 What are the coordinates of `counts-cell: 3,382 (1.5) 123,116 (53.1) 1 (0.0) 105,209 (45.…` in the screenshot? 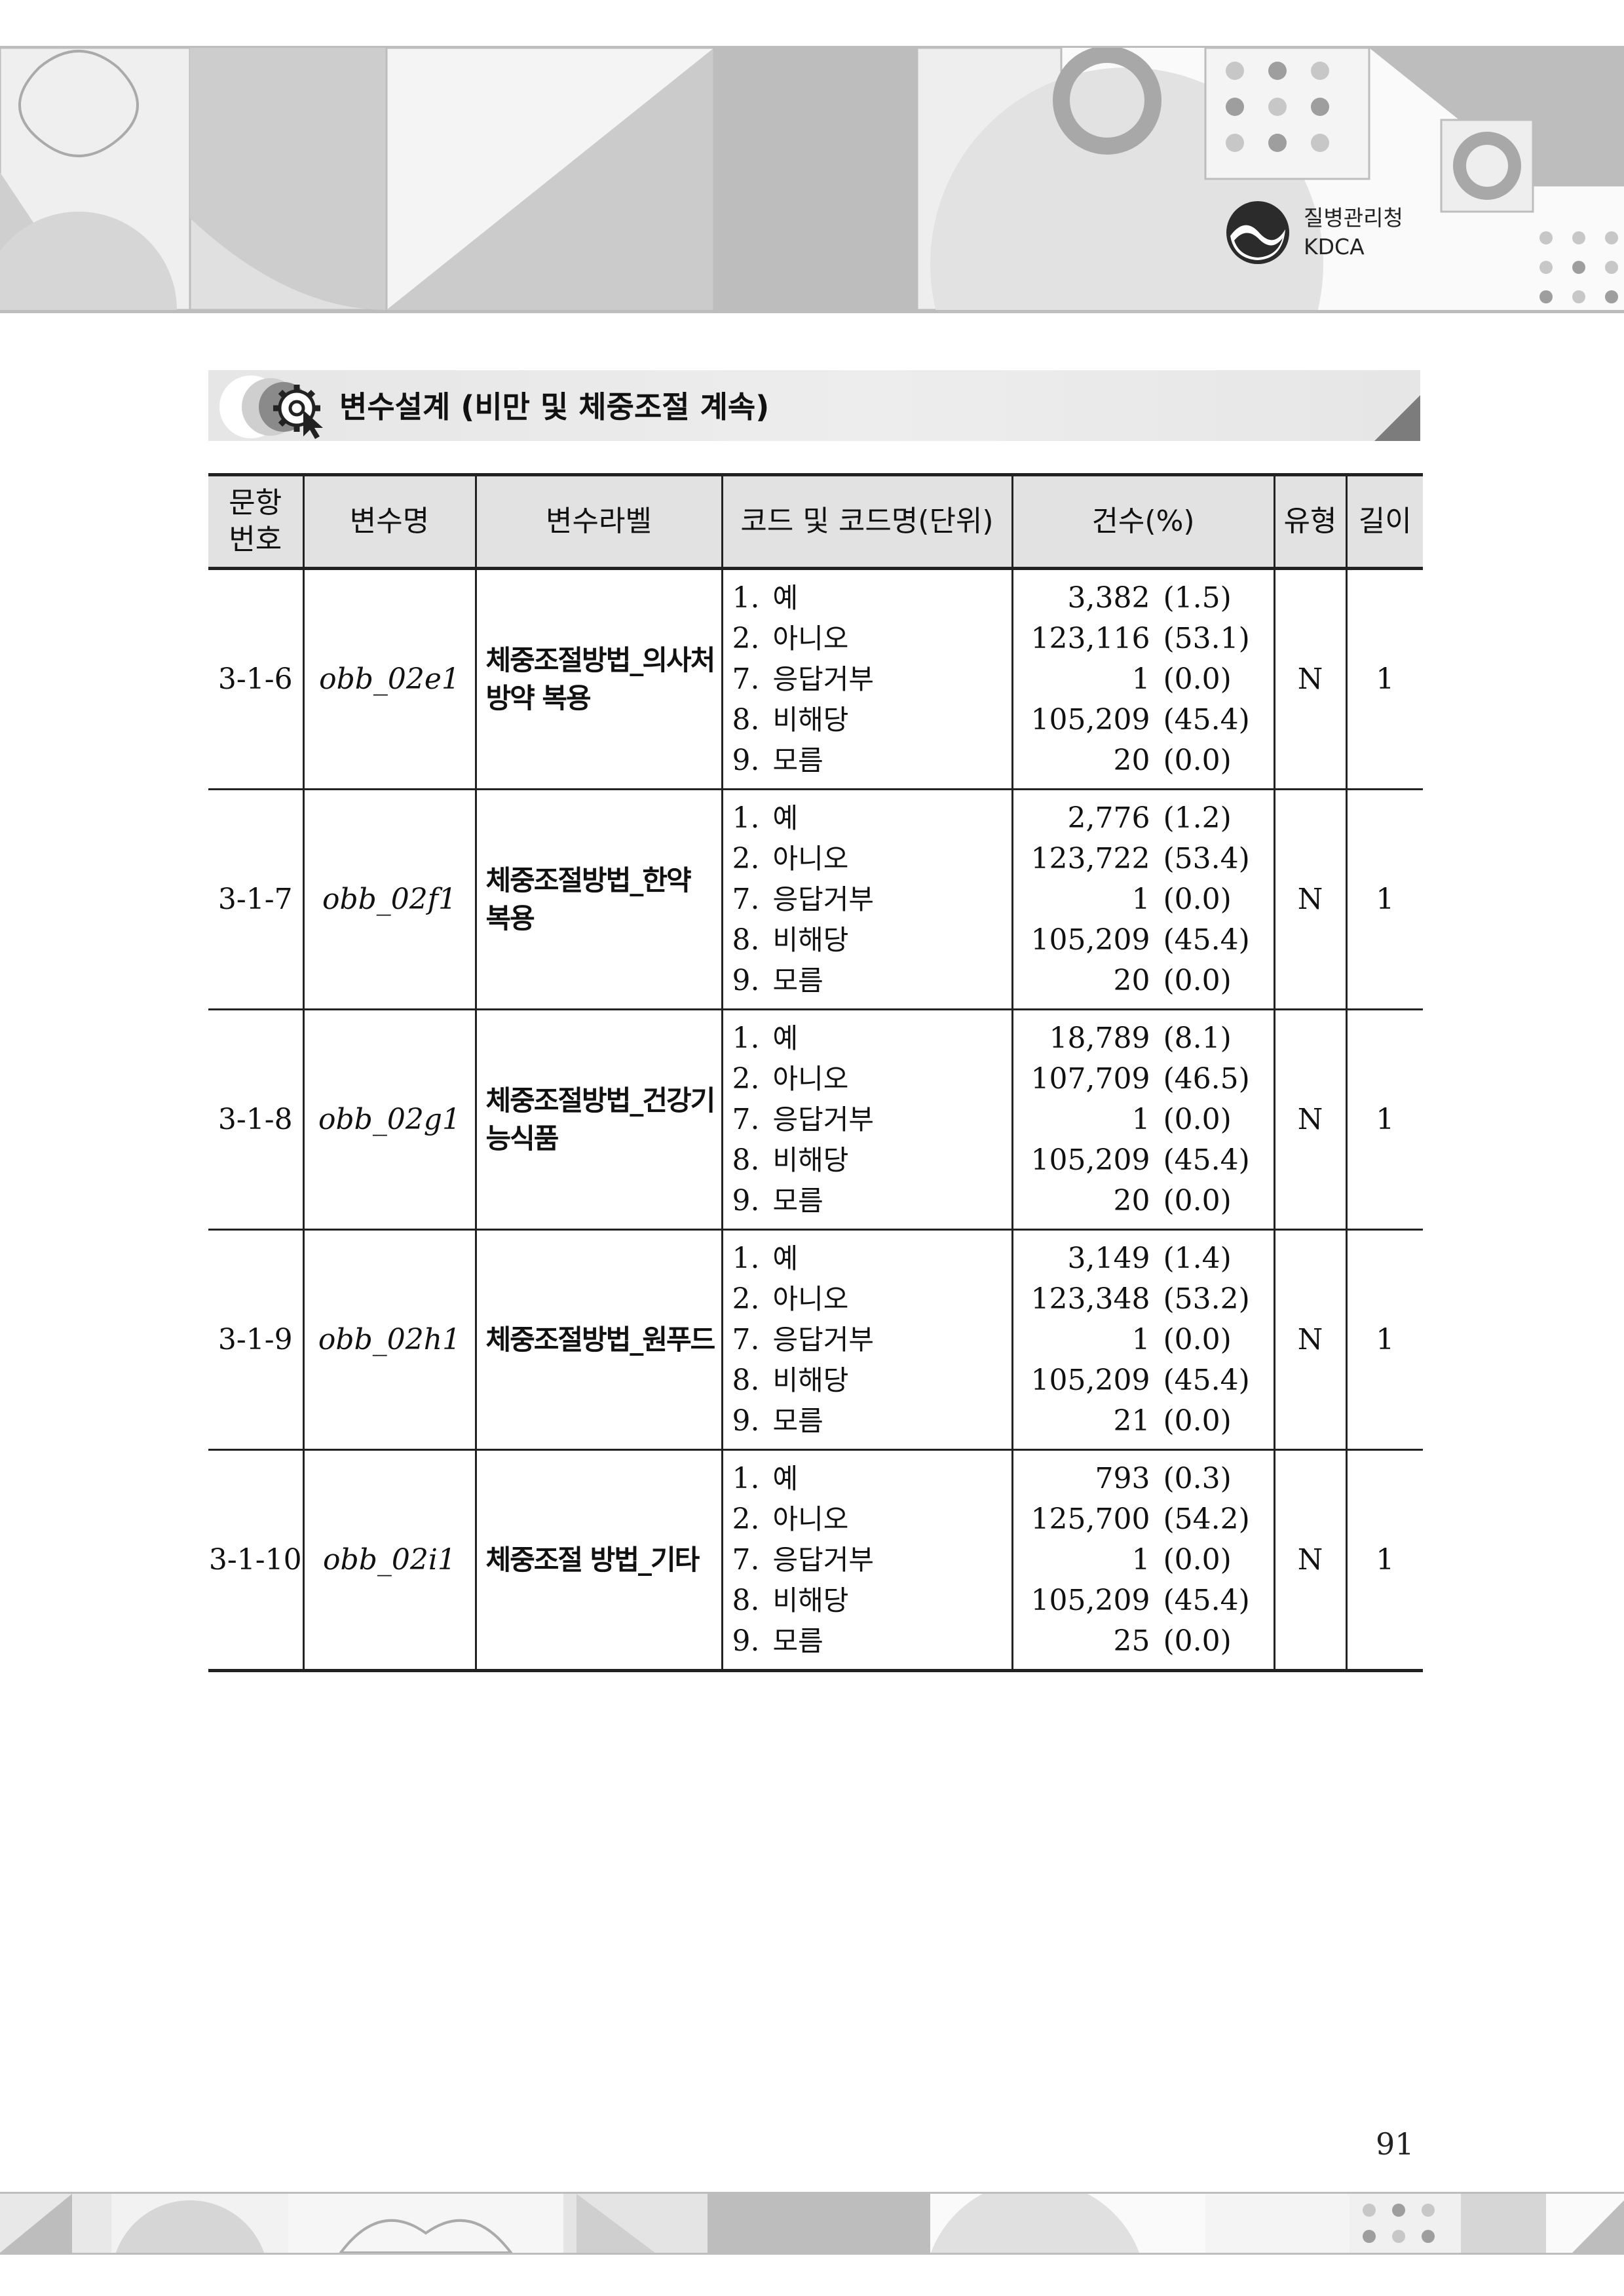 It's located at (1143, 679).